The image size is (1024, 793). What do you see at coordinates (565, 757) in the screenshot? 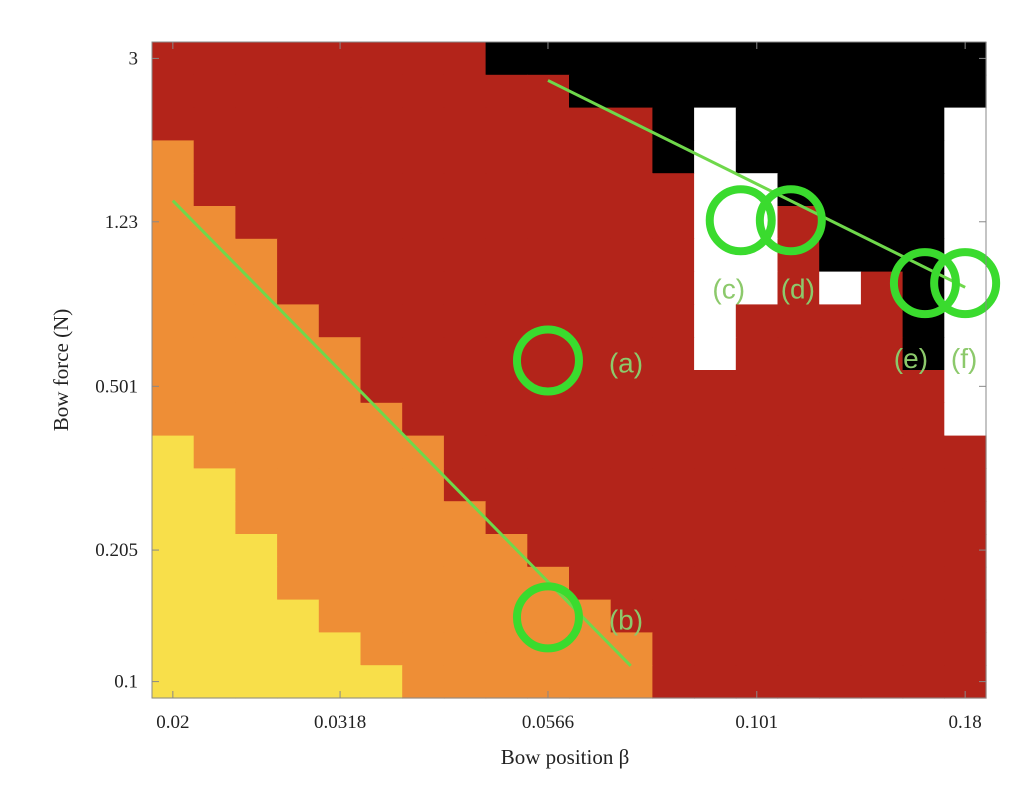
I see `x-axis-label: Bow position β` at bounding box center [565, 757].